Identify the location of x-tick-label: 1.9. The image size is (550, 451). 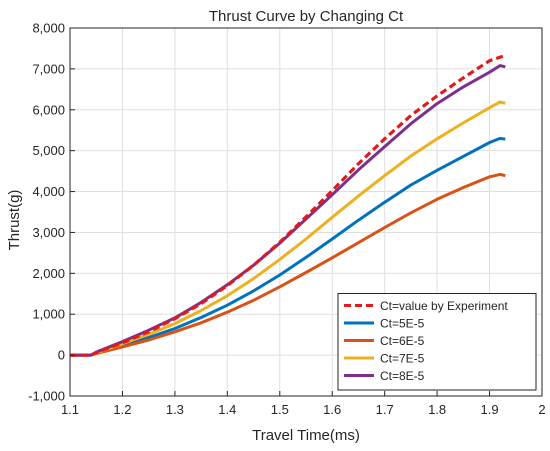
(490, 409).